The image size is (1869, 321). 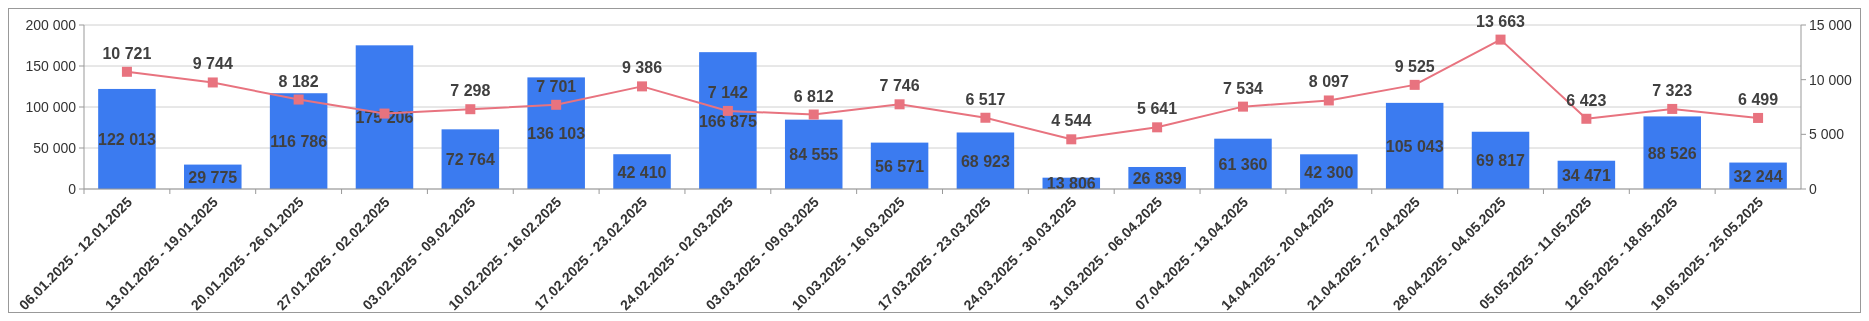 I want to click on data-label: 13 806, so click(x=1071, y=184).